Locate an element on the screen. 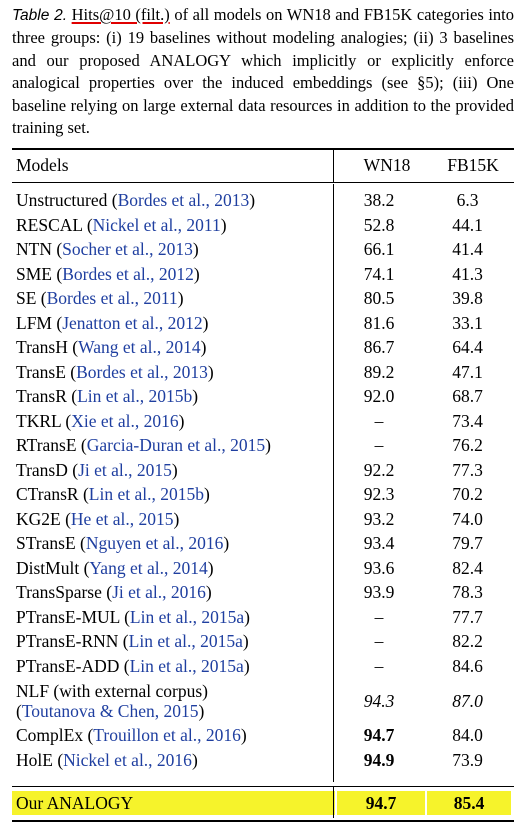 This screenshot has height=831, width=524. fb15k-cell: 76.2 is located at coordinates (467, 445).